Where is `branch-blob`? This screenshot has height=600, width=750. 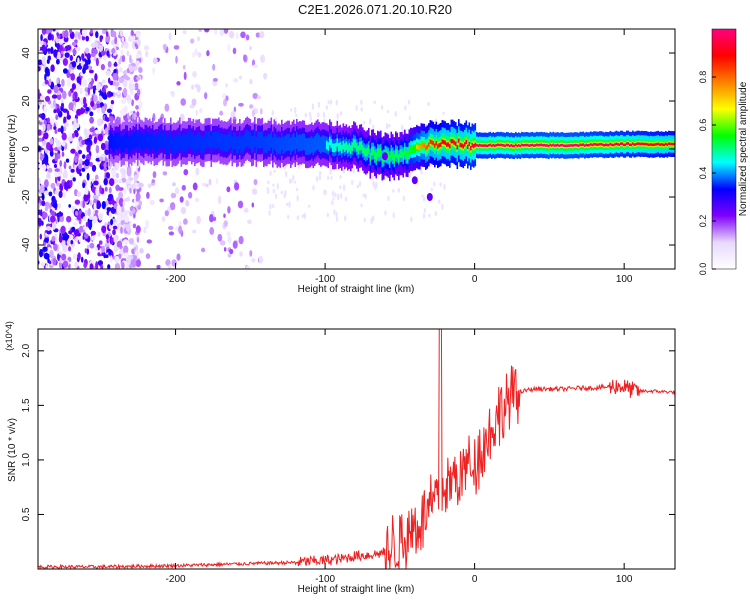 branch-blob is located at coordinates (414, 180).